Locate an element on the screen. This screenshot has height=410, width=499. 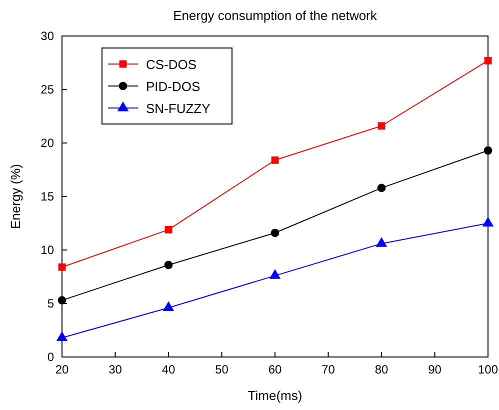
x-axis-title: Time(ms) is located at coordinates (275, 395).